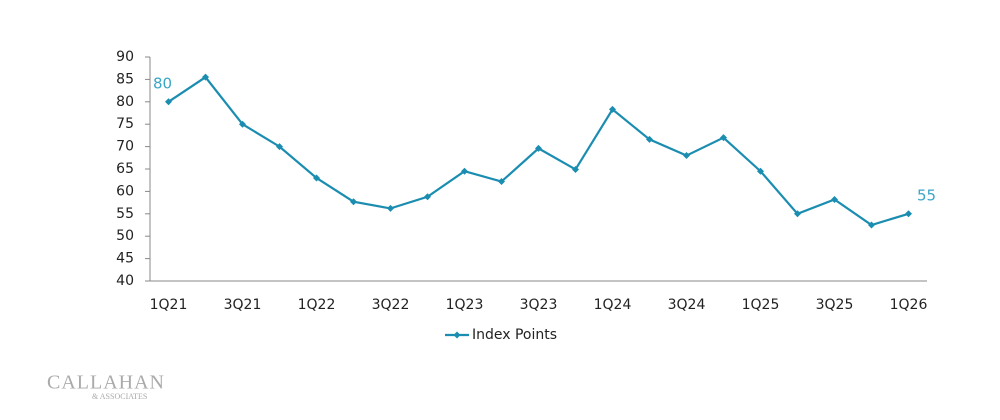  Describe the element at coordinates (125, 102) in the screenshot. I see `y-tick-label: 80` at that location.